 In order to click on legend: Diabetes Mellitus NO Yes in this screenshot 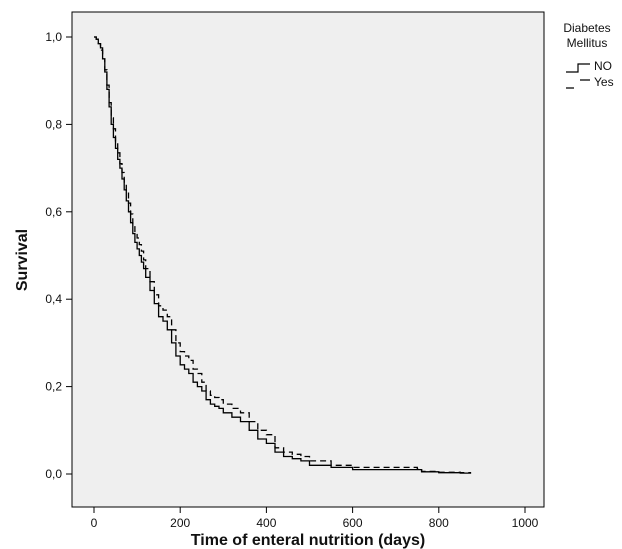, I will do `click(588, 55)`.